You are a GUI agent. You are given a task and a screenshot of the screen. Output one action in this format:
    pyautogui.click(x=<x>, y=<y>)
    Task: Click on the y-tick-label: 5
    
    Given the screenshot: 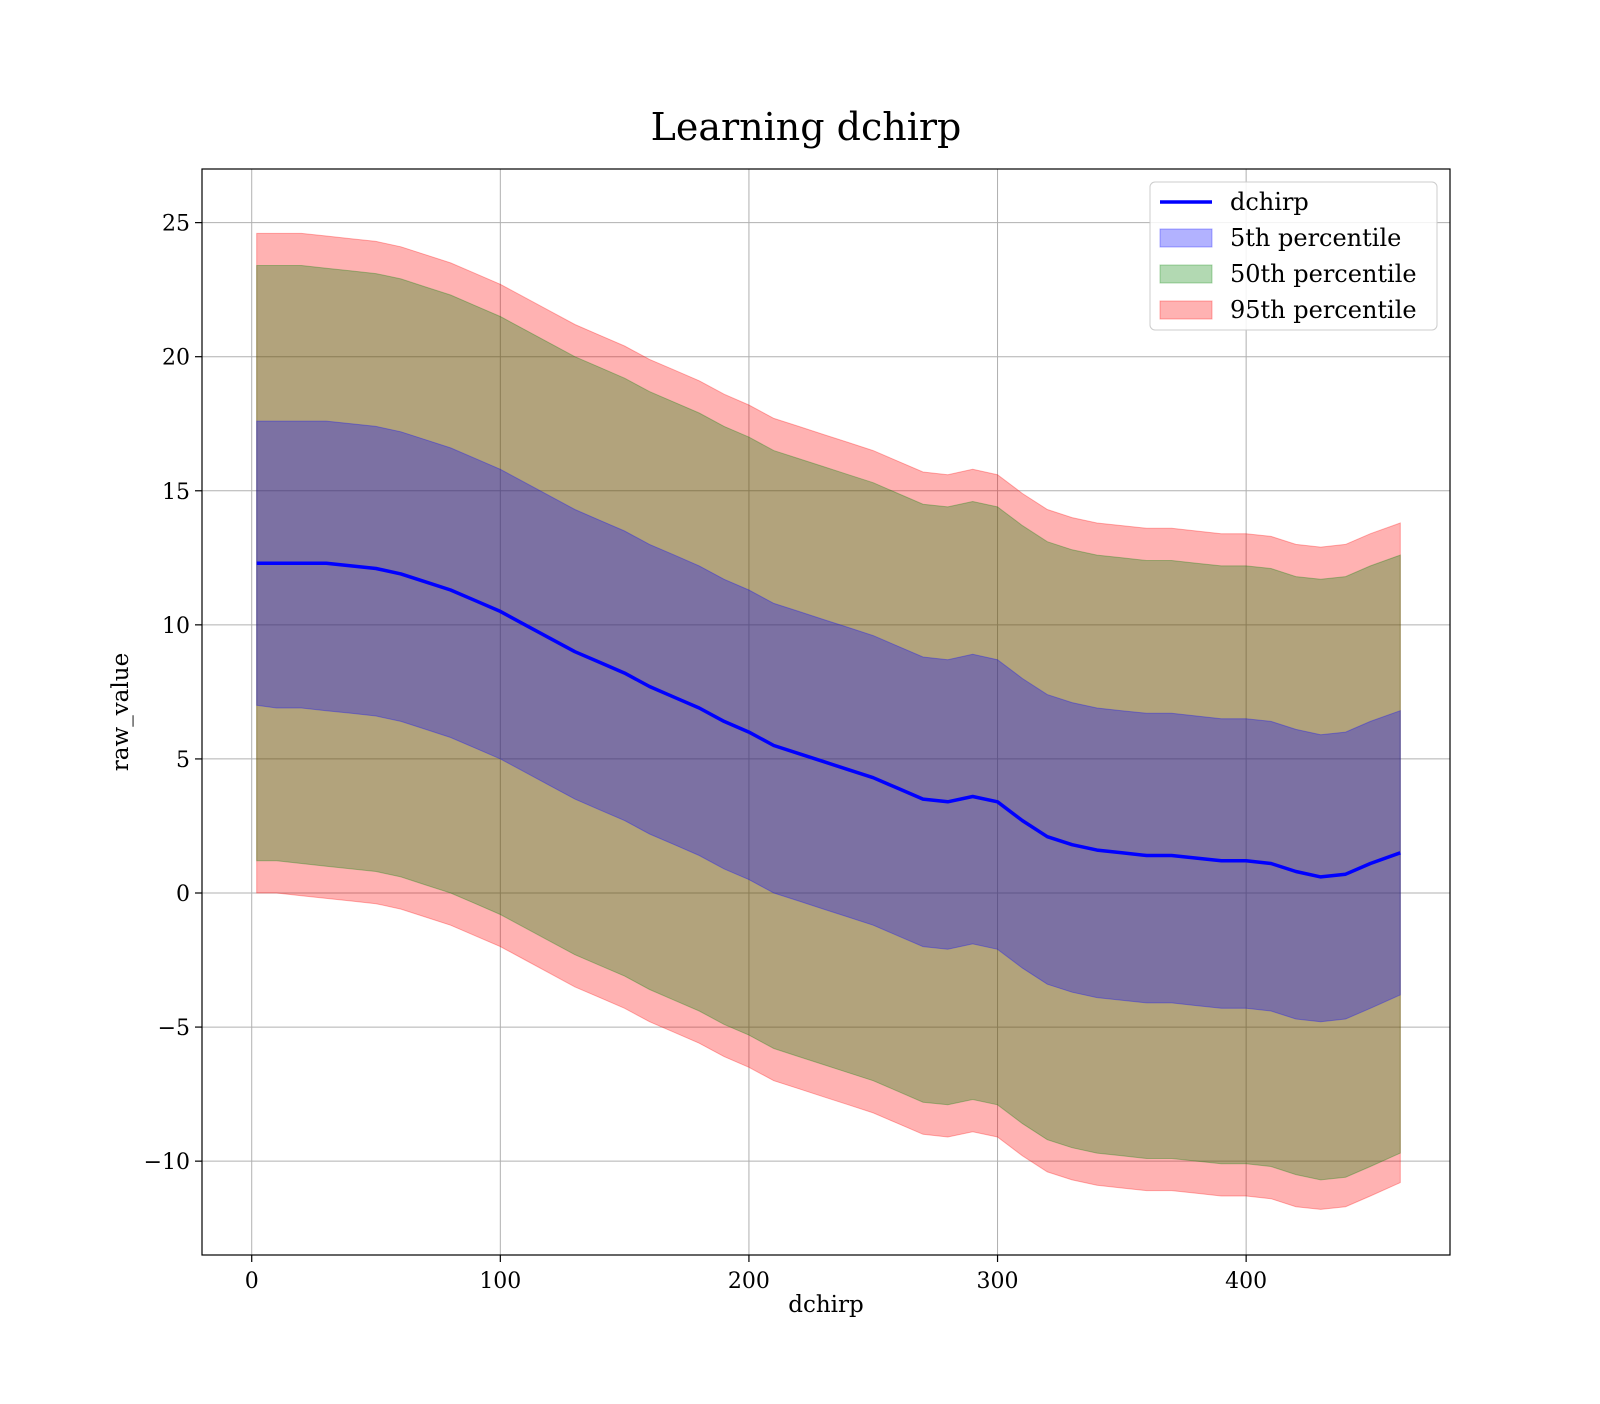 What is the action you would take?
    pyautogui.click(x=183, y=760)
    